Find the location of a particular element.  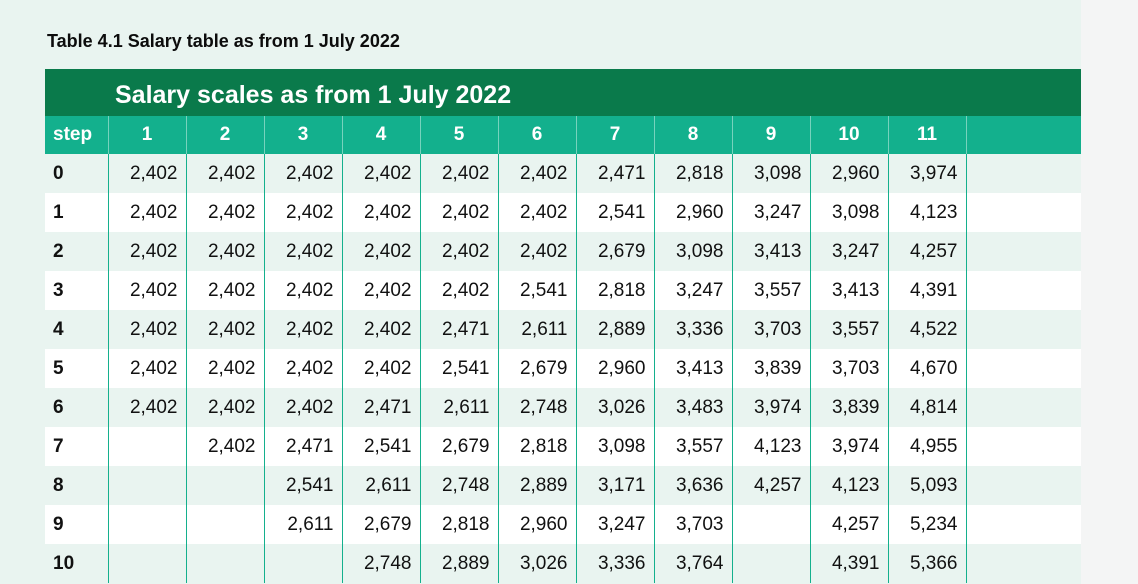

salary-cell: 2,889 is located at coordinates (459, 563).